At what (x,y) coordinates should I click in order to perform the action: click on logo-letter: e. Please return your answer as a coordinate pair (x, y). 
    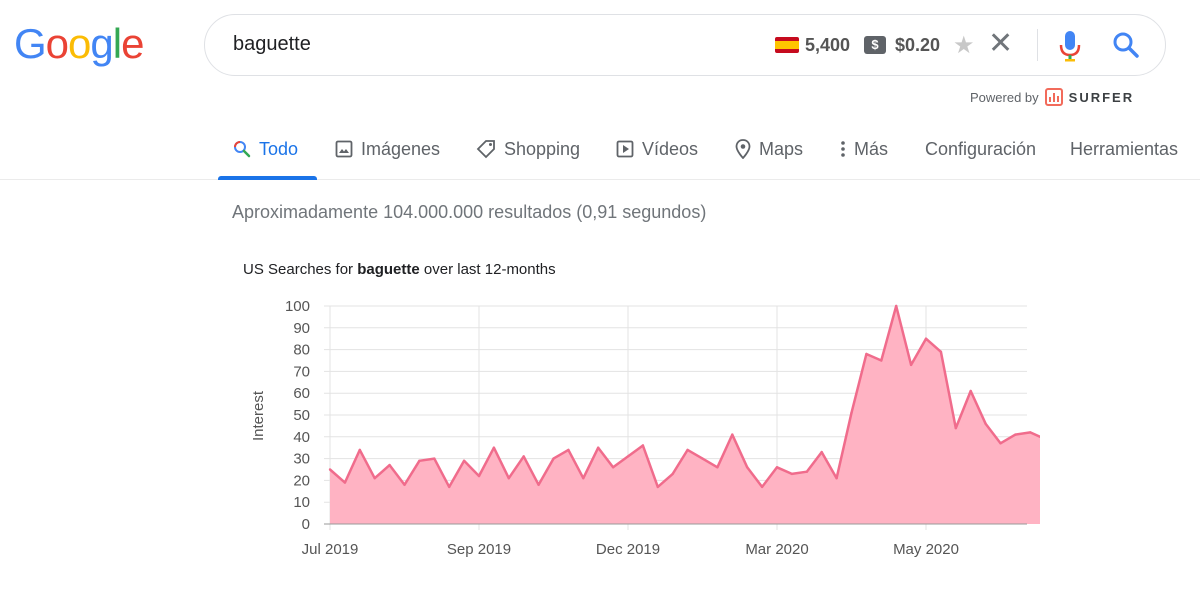
    Looking at the image, I should click on (132, 43).